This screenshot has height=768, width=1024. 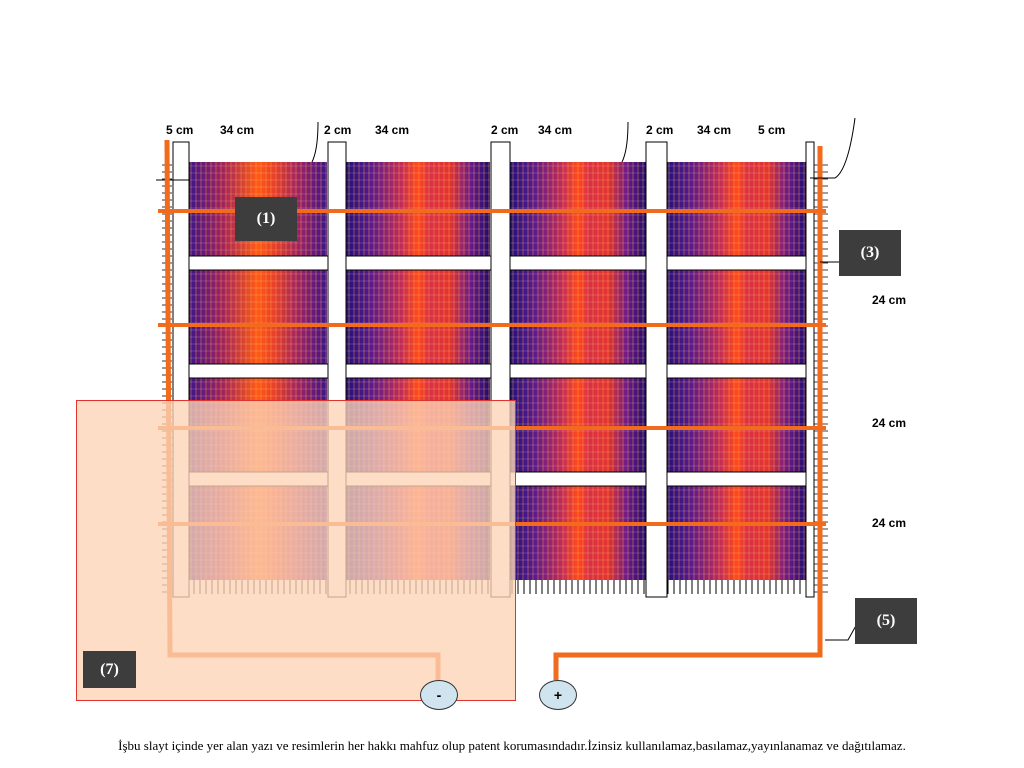 What do you see at coordinates (439, 695) in the screenshot?
I see `negative-terminal: -` at bounding box center [439, 695].